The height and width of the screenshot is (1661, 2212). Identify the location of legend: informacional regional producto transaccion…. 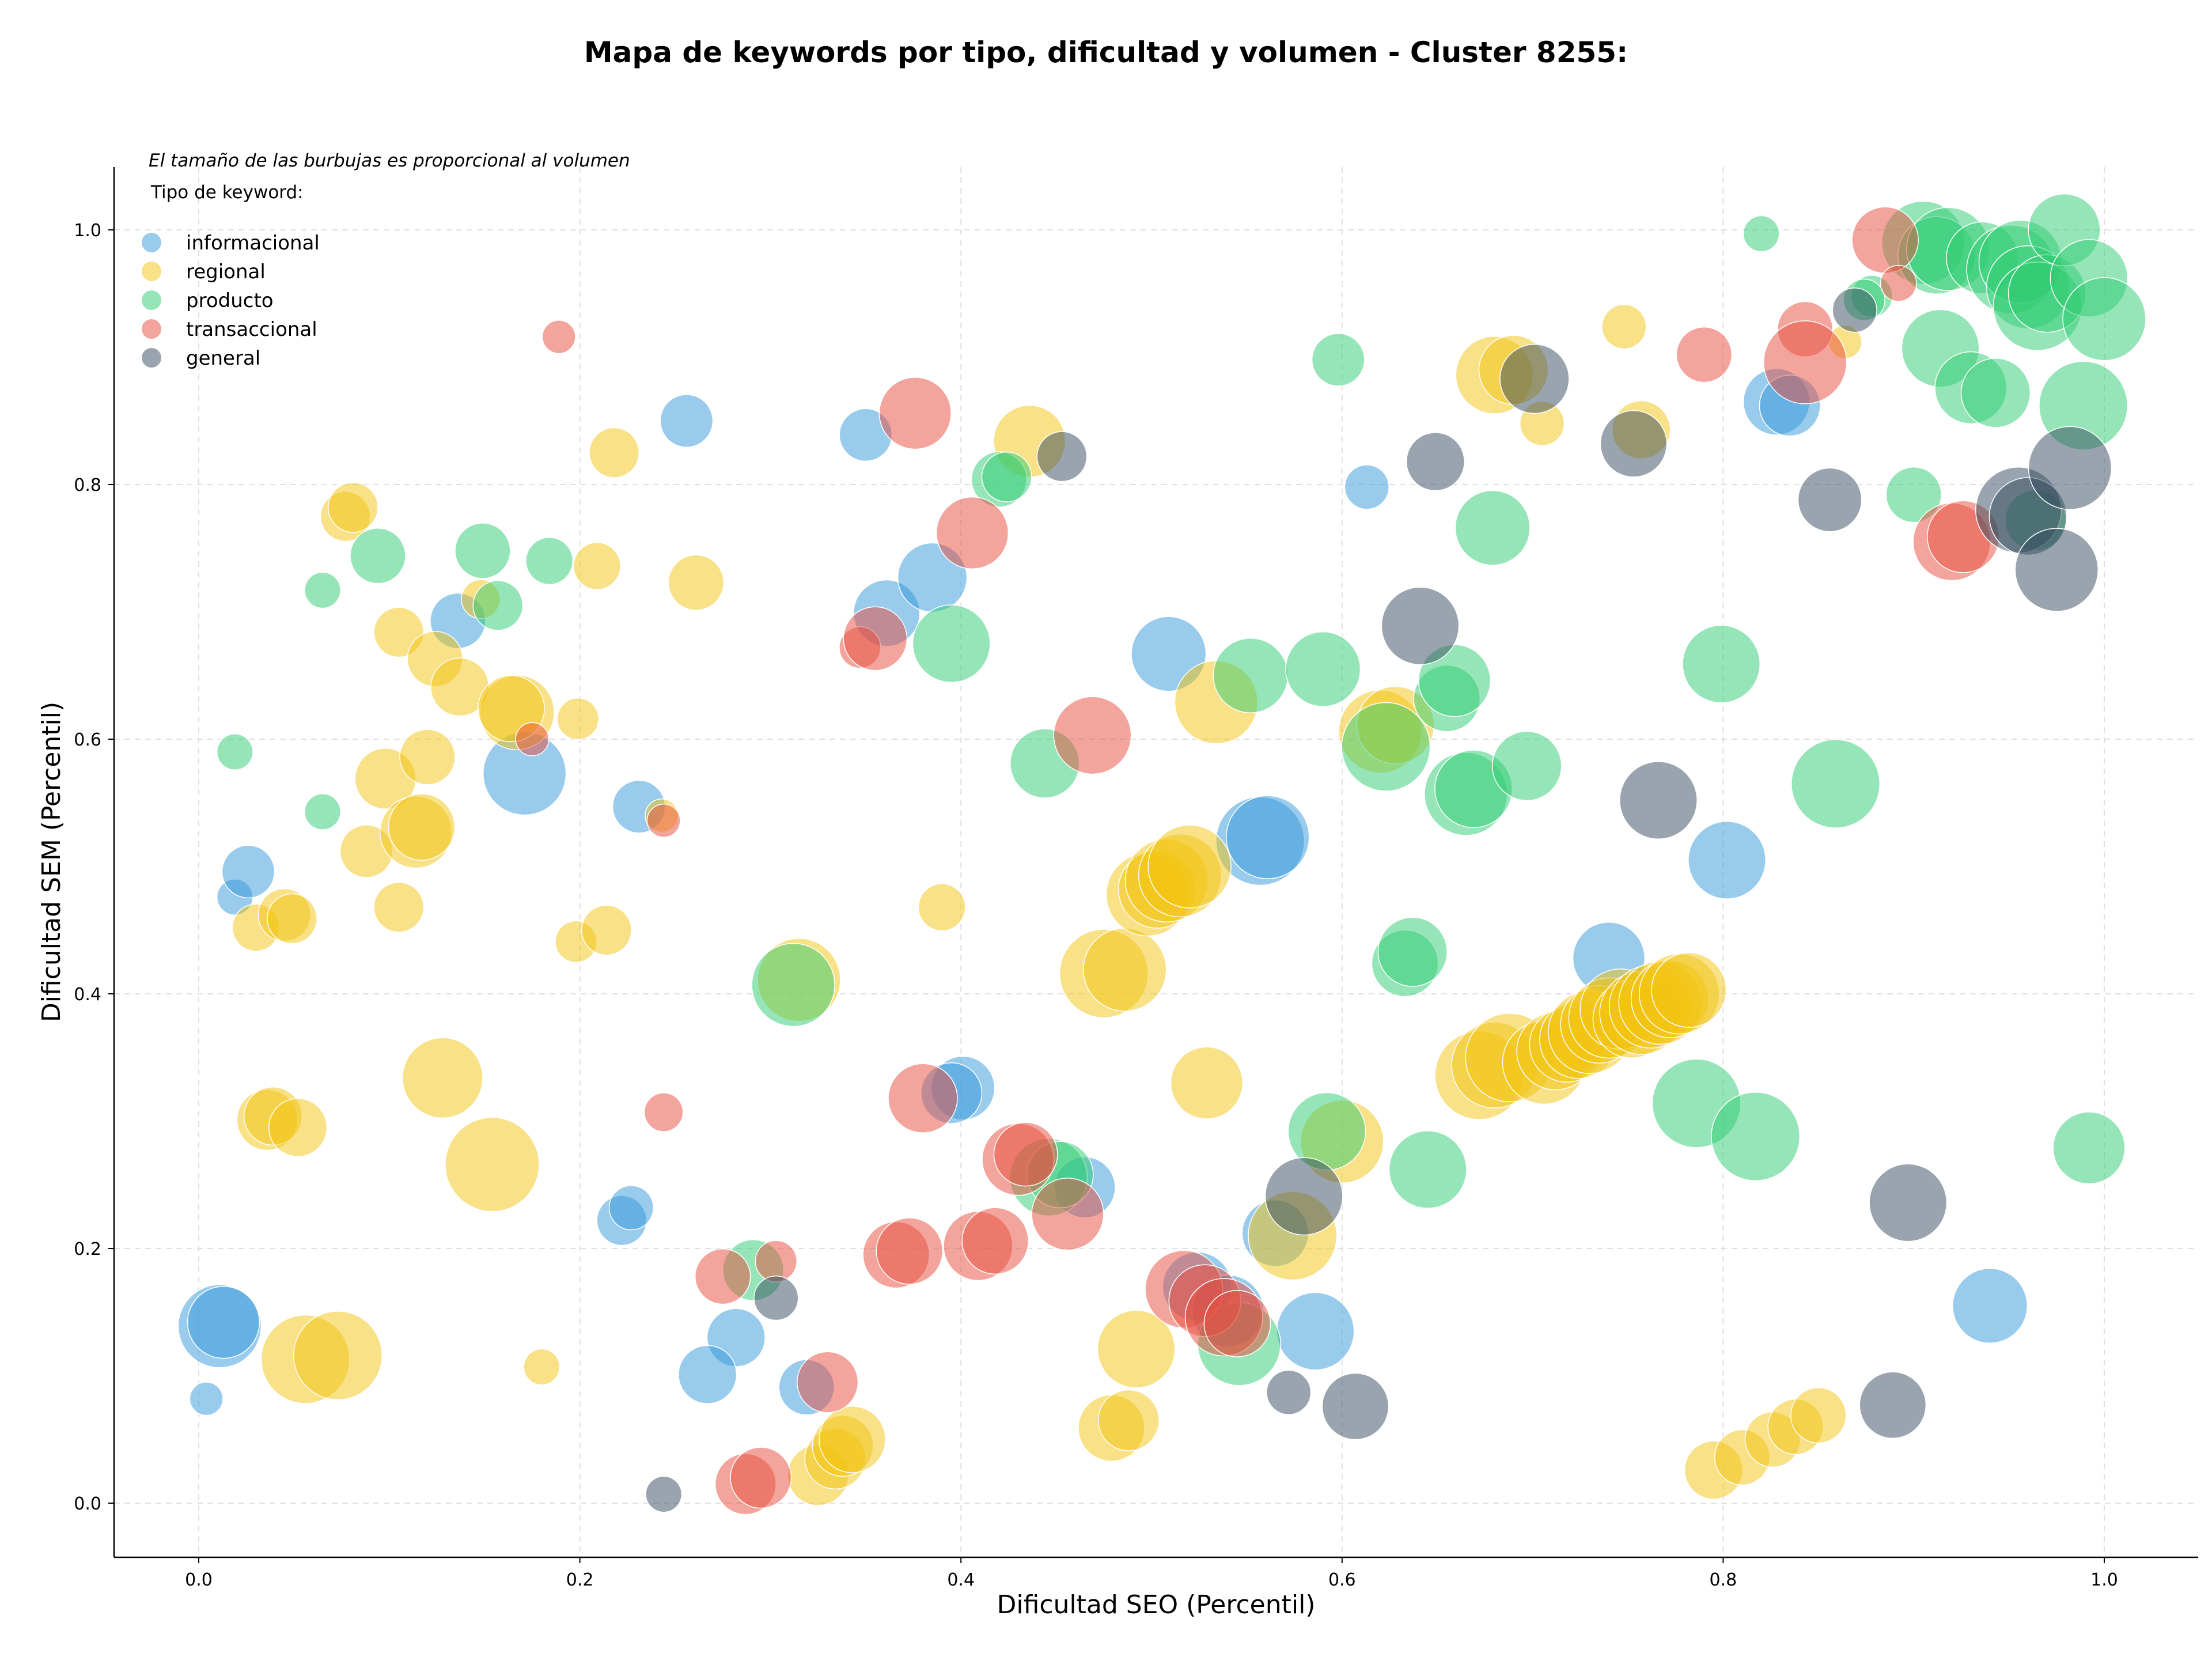
(231, 301).